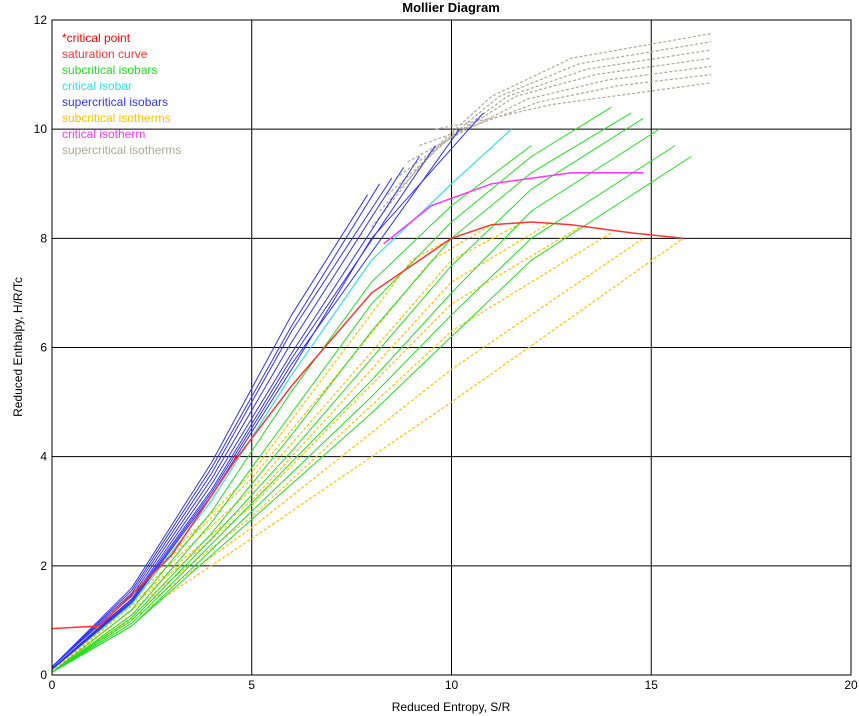 The image size is (859, 716). I want to click on critical-point-marker: *, so click(235, 459).